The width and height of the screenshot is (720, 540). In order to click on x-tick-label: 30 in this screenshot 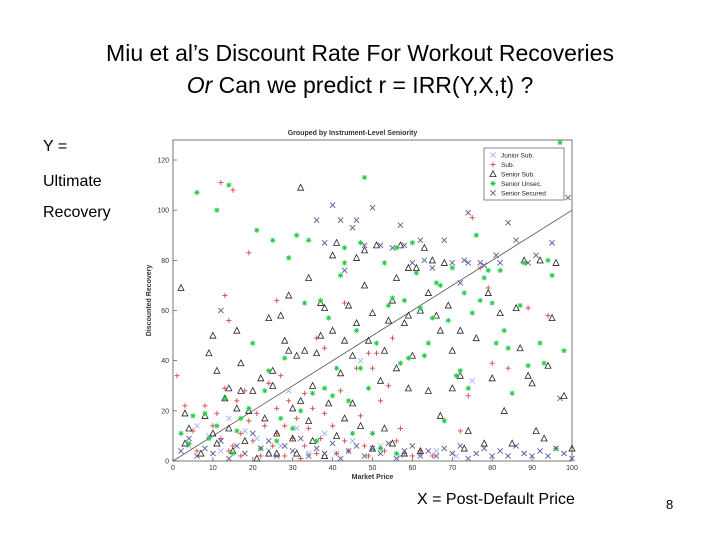, I will do `click(293, 468)`.